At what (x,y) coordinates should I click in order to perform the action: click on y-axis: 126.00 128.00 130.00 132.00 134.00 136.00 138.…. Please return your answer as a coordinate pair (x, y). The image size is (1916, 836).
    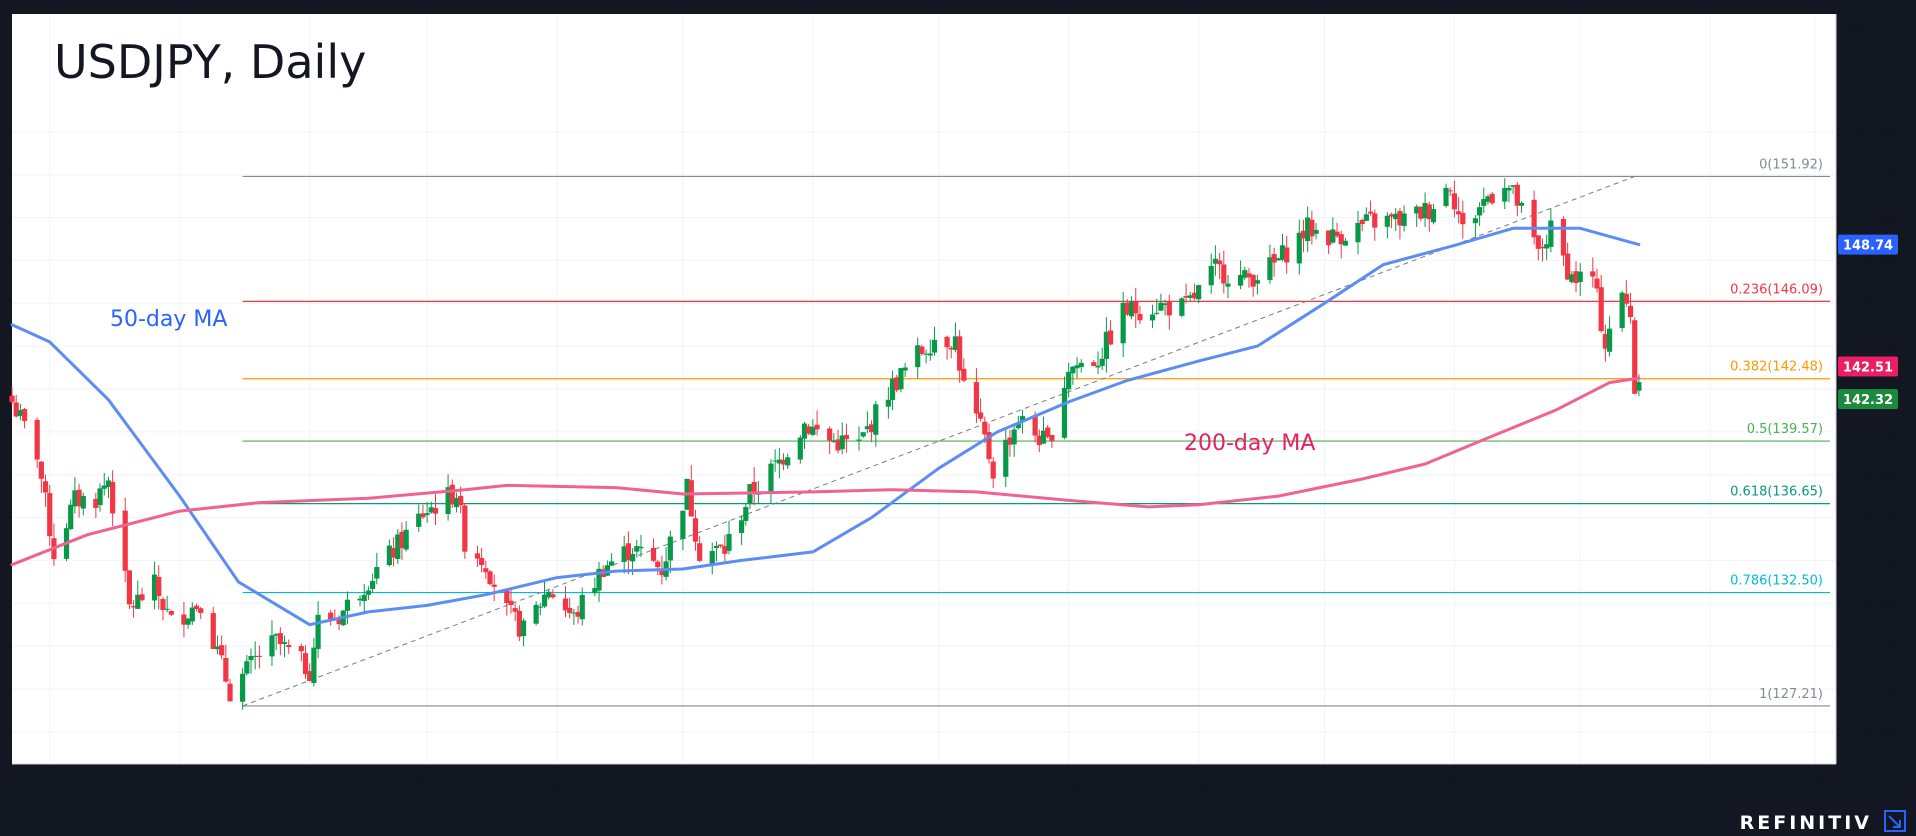
    Looking at the image, I should click on (1865, 389).